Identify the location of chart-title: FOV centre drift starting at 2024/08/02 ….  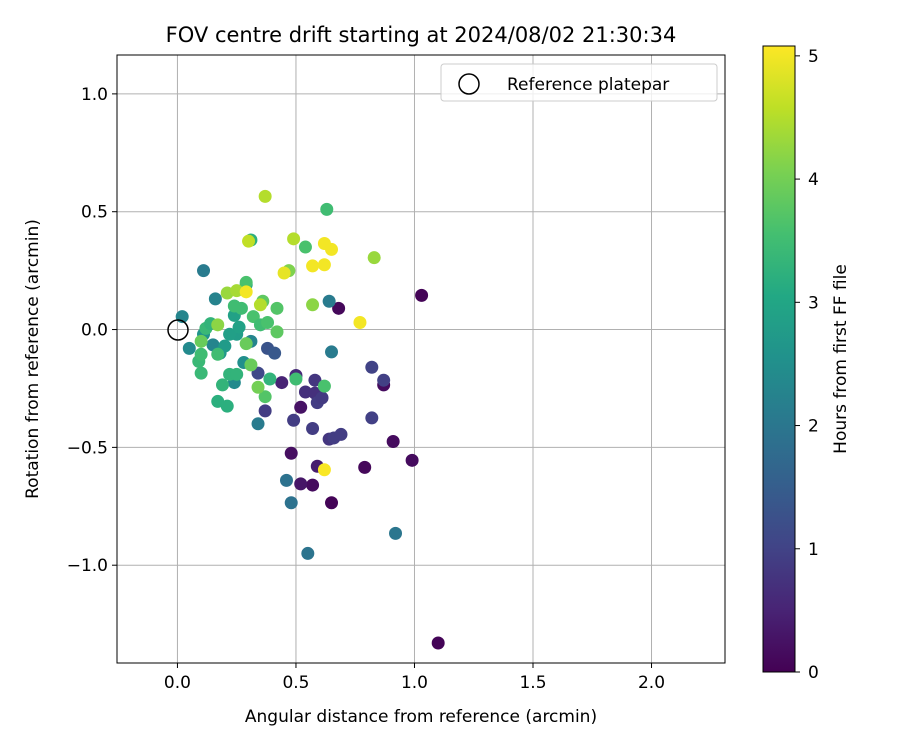
(421, 35).